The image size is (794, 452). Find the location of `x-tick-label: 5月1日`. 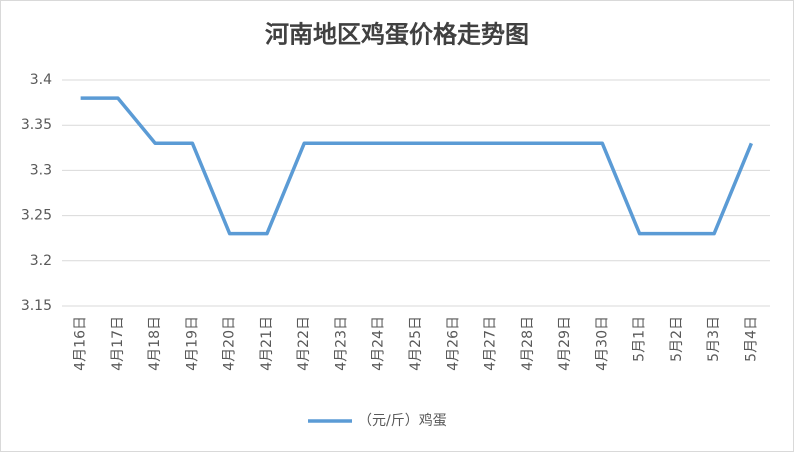

x-tick-label: 5月1日 is located at coordinates (640, 339).